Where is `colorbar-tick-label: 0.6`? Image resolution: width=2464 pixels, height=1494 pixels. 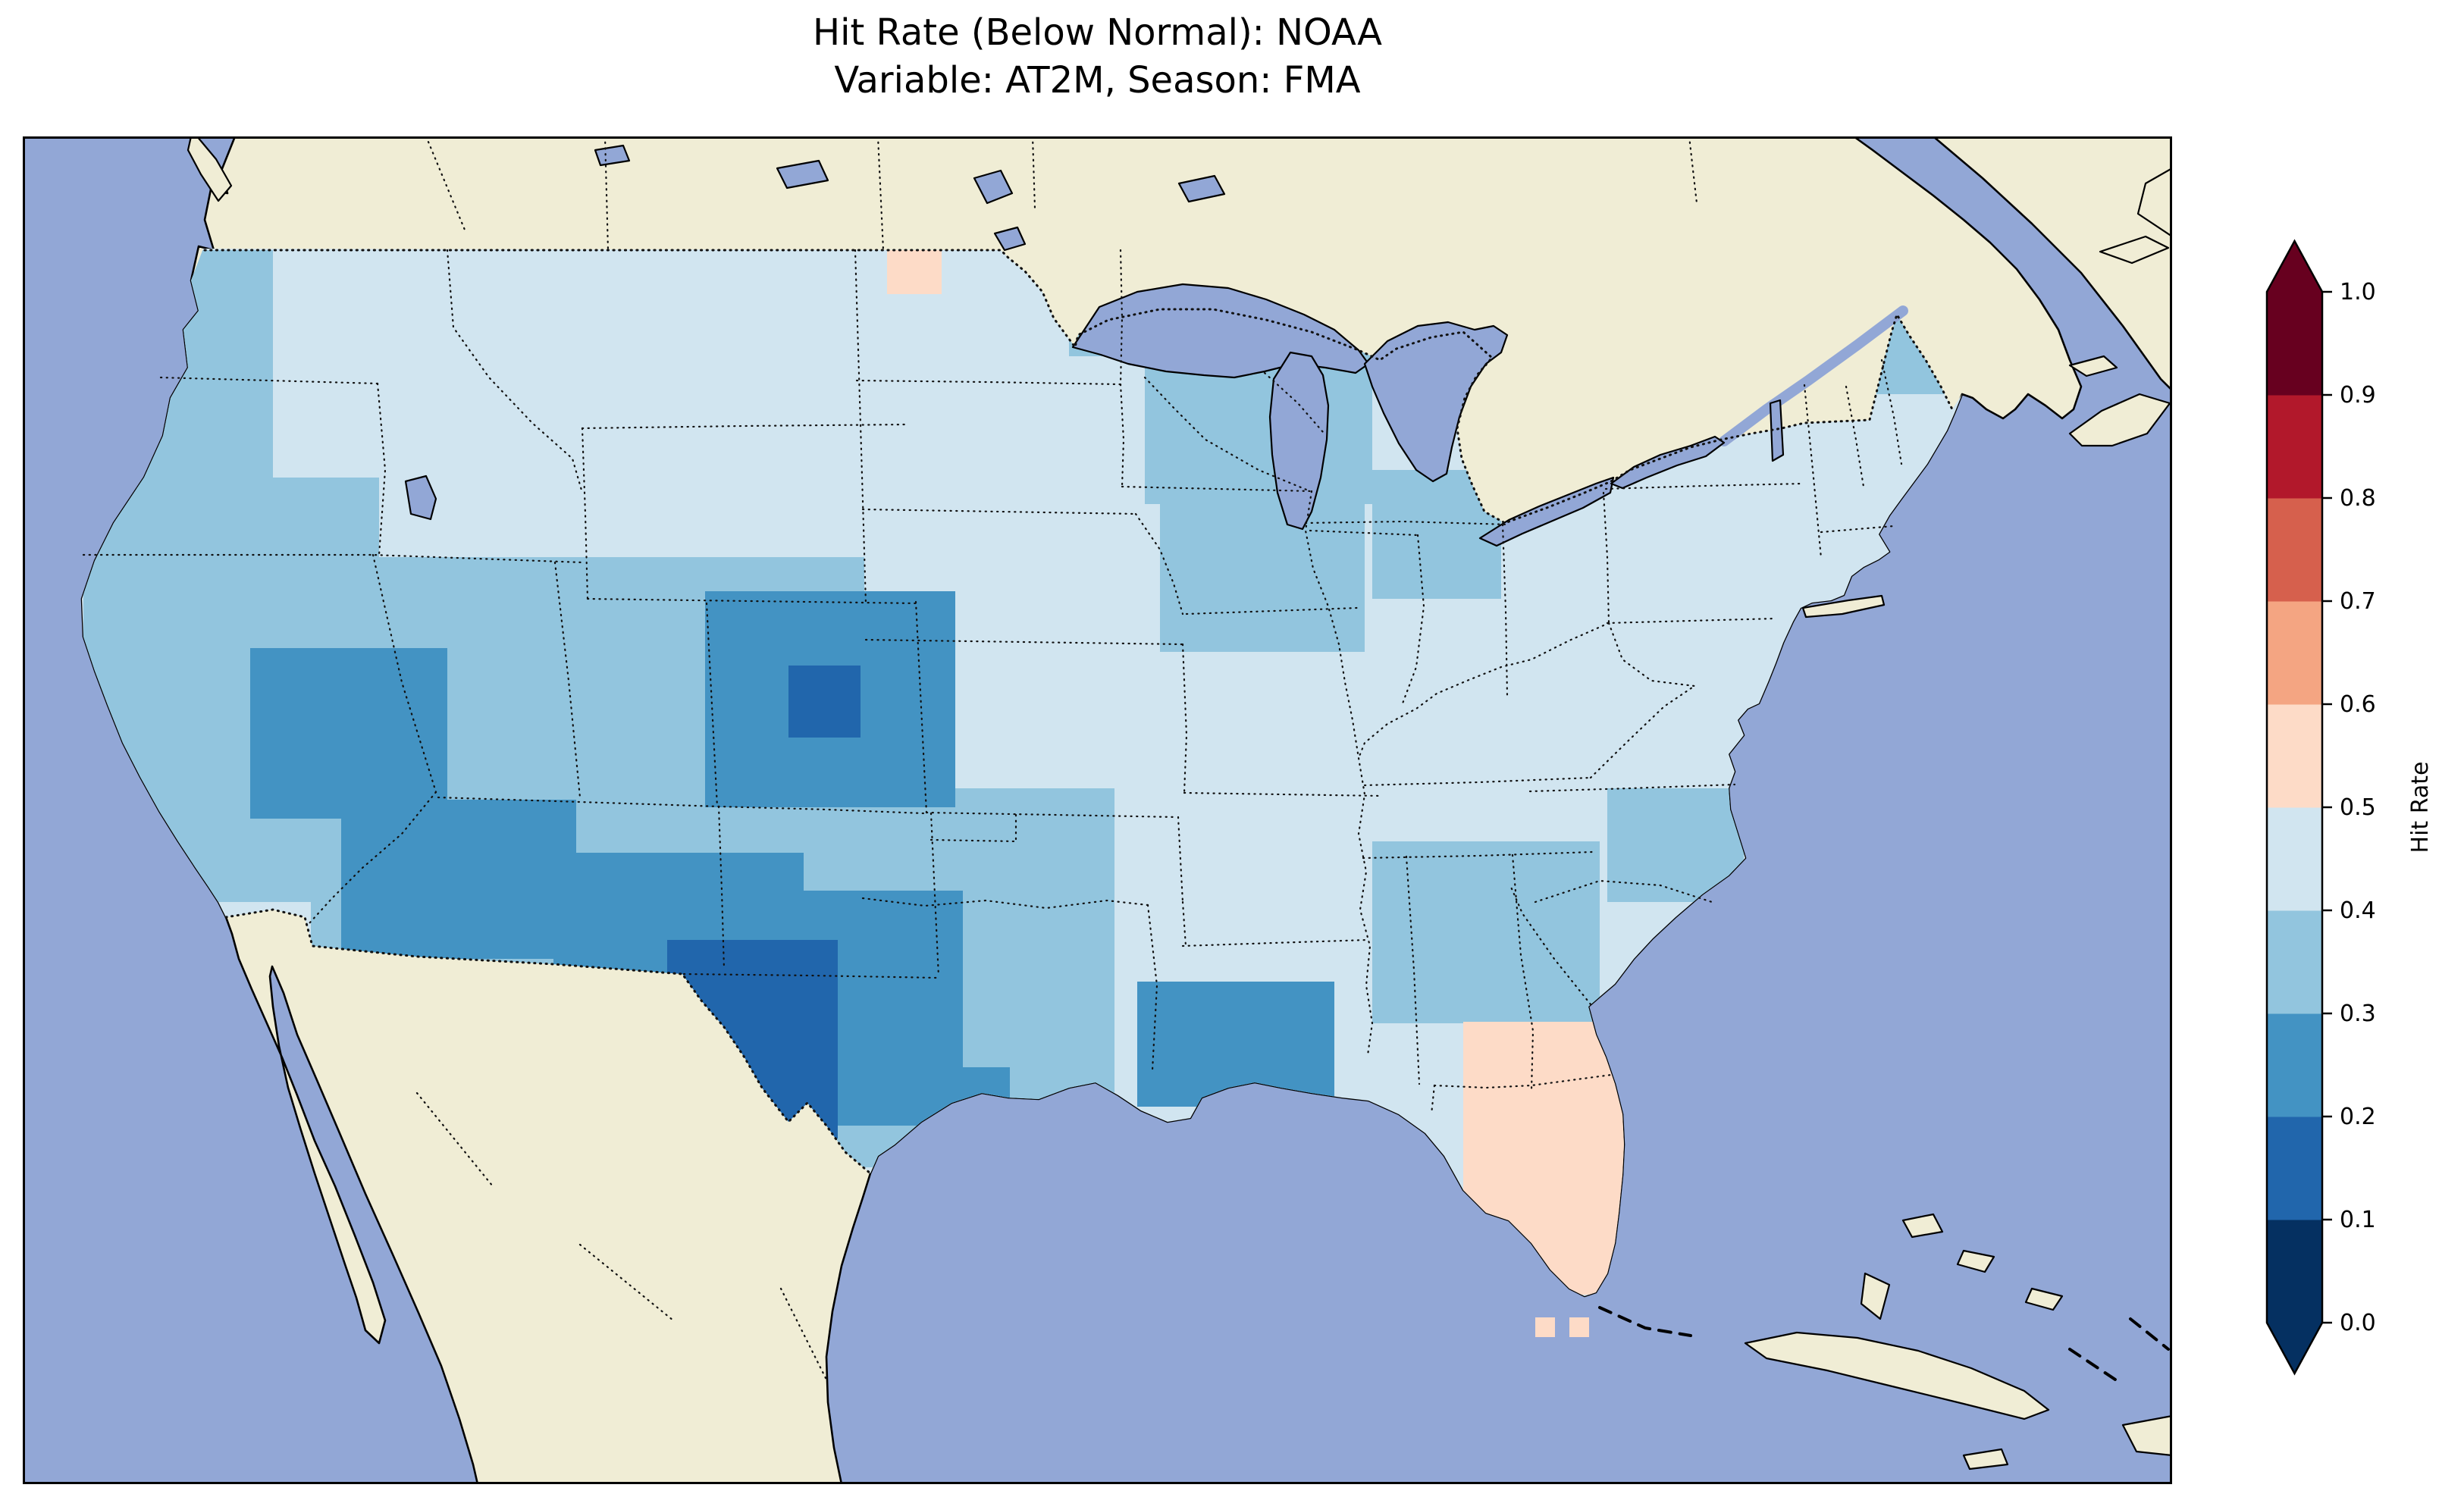 colorbar-tick-label: 0.6 is located at coordinates (2358, 704).